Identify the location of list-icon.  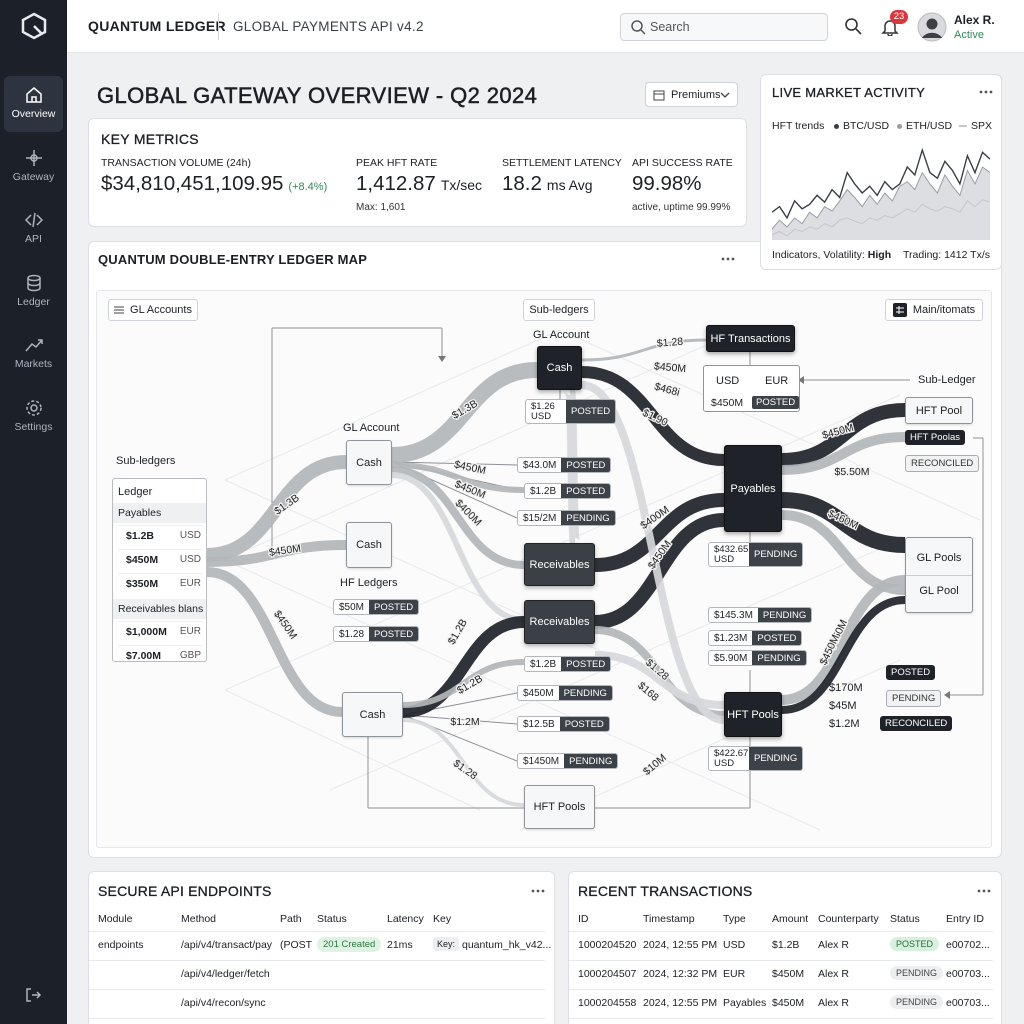
(119, 310).